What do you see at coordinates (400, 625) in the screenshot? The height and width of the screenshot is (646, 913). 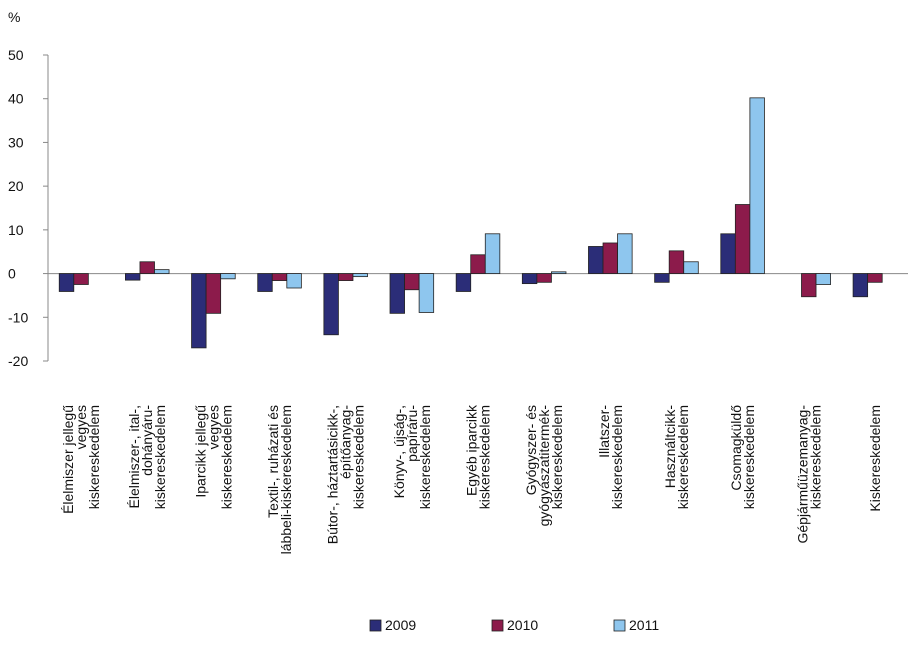 I see `legend-label: 2009` at bounding box center [400, 625].